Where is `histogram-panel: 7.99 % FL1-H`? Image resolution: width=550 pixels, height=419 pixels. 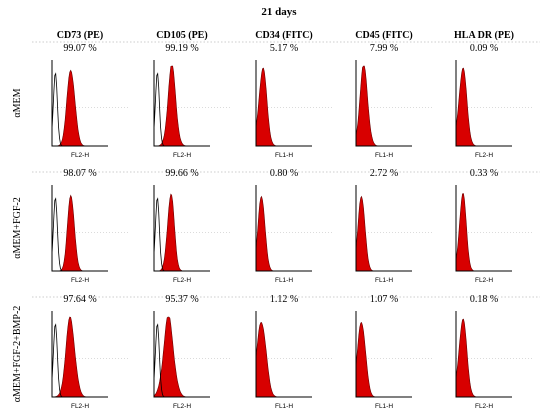 histogram-panel: 7.99 % FL1-H is located at coordinates (393, 101).